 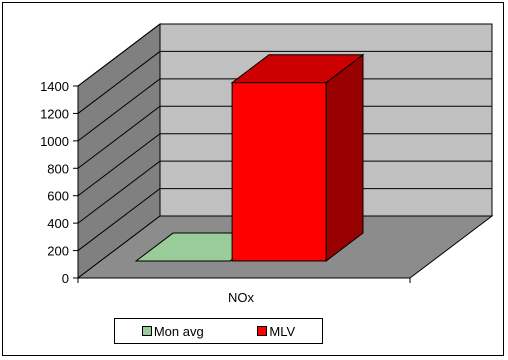 I want to click on x-category-label: NOx, so click(x=241, y=297).